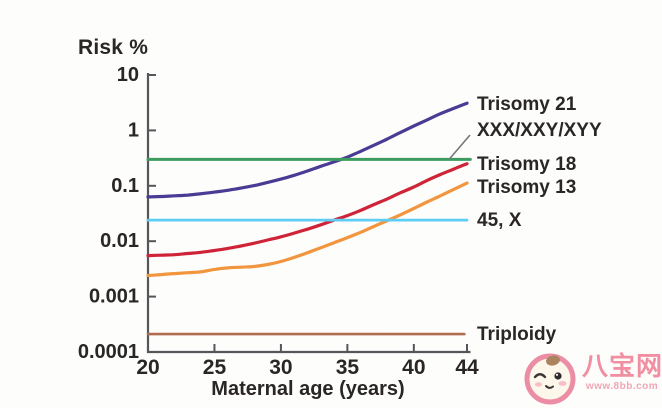 The height and width of the screenshot is (408, 662). What do you see at coordinates (308, 389) in the screenshot?
I see `x-axis-title: Maternal age (years)` at bounding box center [308, 389].